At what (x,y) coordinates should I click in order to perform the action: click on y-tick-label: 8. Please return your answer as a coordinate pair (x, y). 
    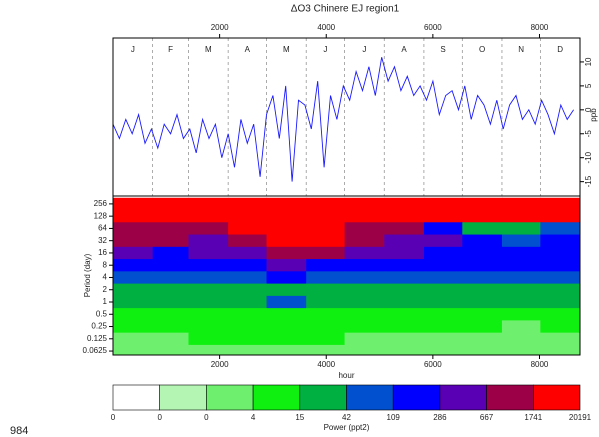
    Looking at the image, I should click on (105, 264).